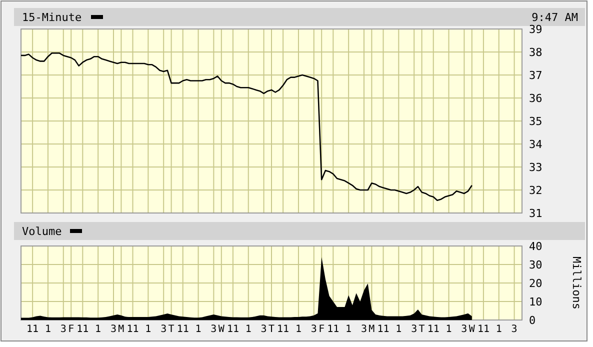  Describe the element at coordinates (535, 75) in the screenshot. I see `y-tick-label: 37` at that location.